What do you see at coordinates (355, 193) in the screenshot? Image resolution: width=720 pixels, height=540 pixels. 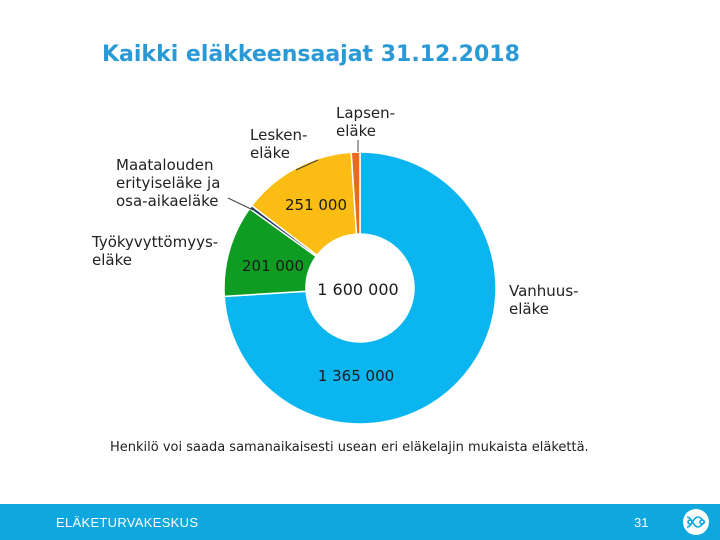 I see `slice-lapsen` at bounding box center [355, 193].